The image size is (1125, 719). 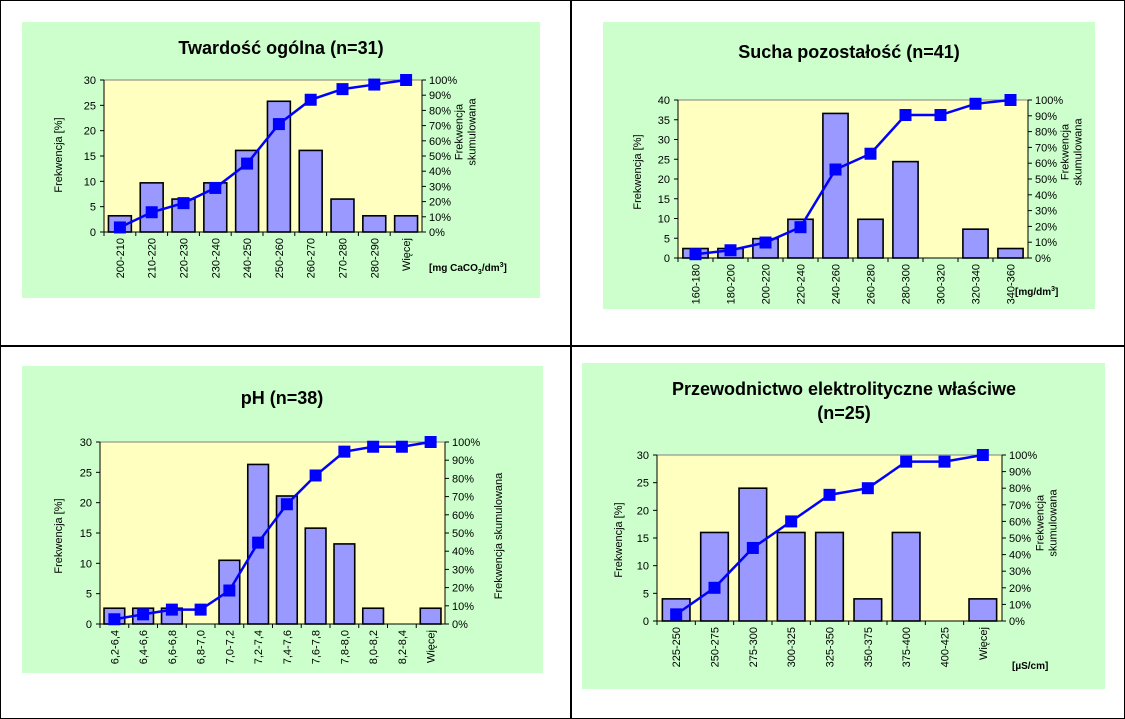 What do you see at coordinates (802, 284) in the screenshot?
I see `x-tick-label: 220-240` at bounding box center [802, 284].